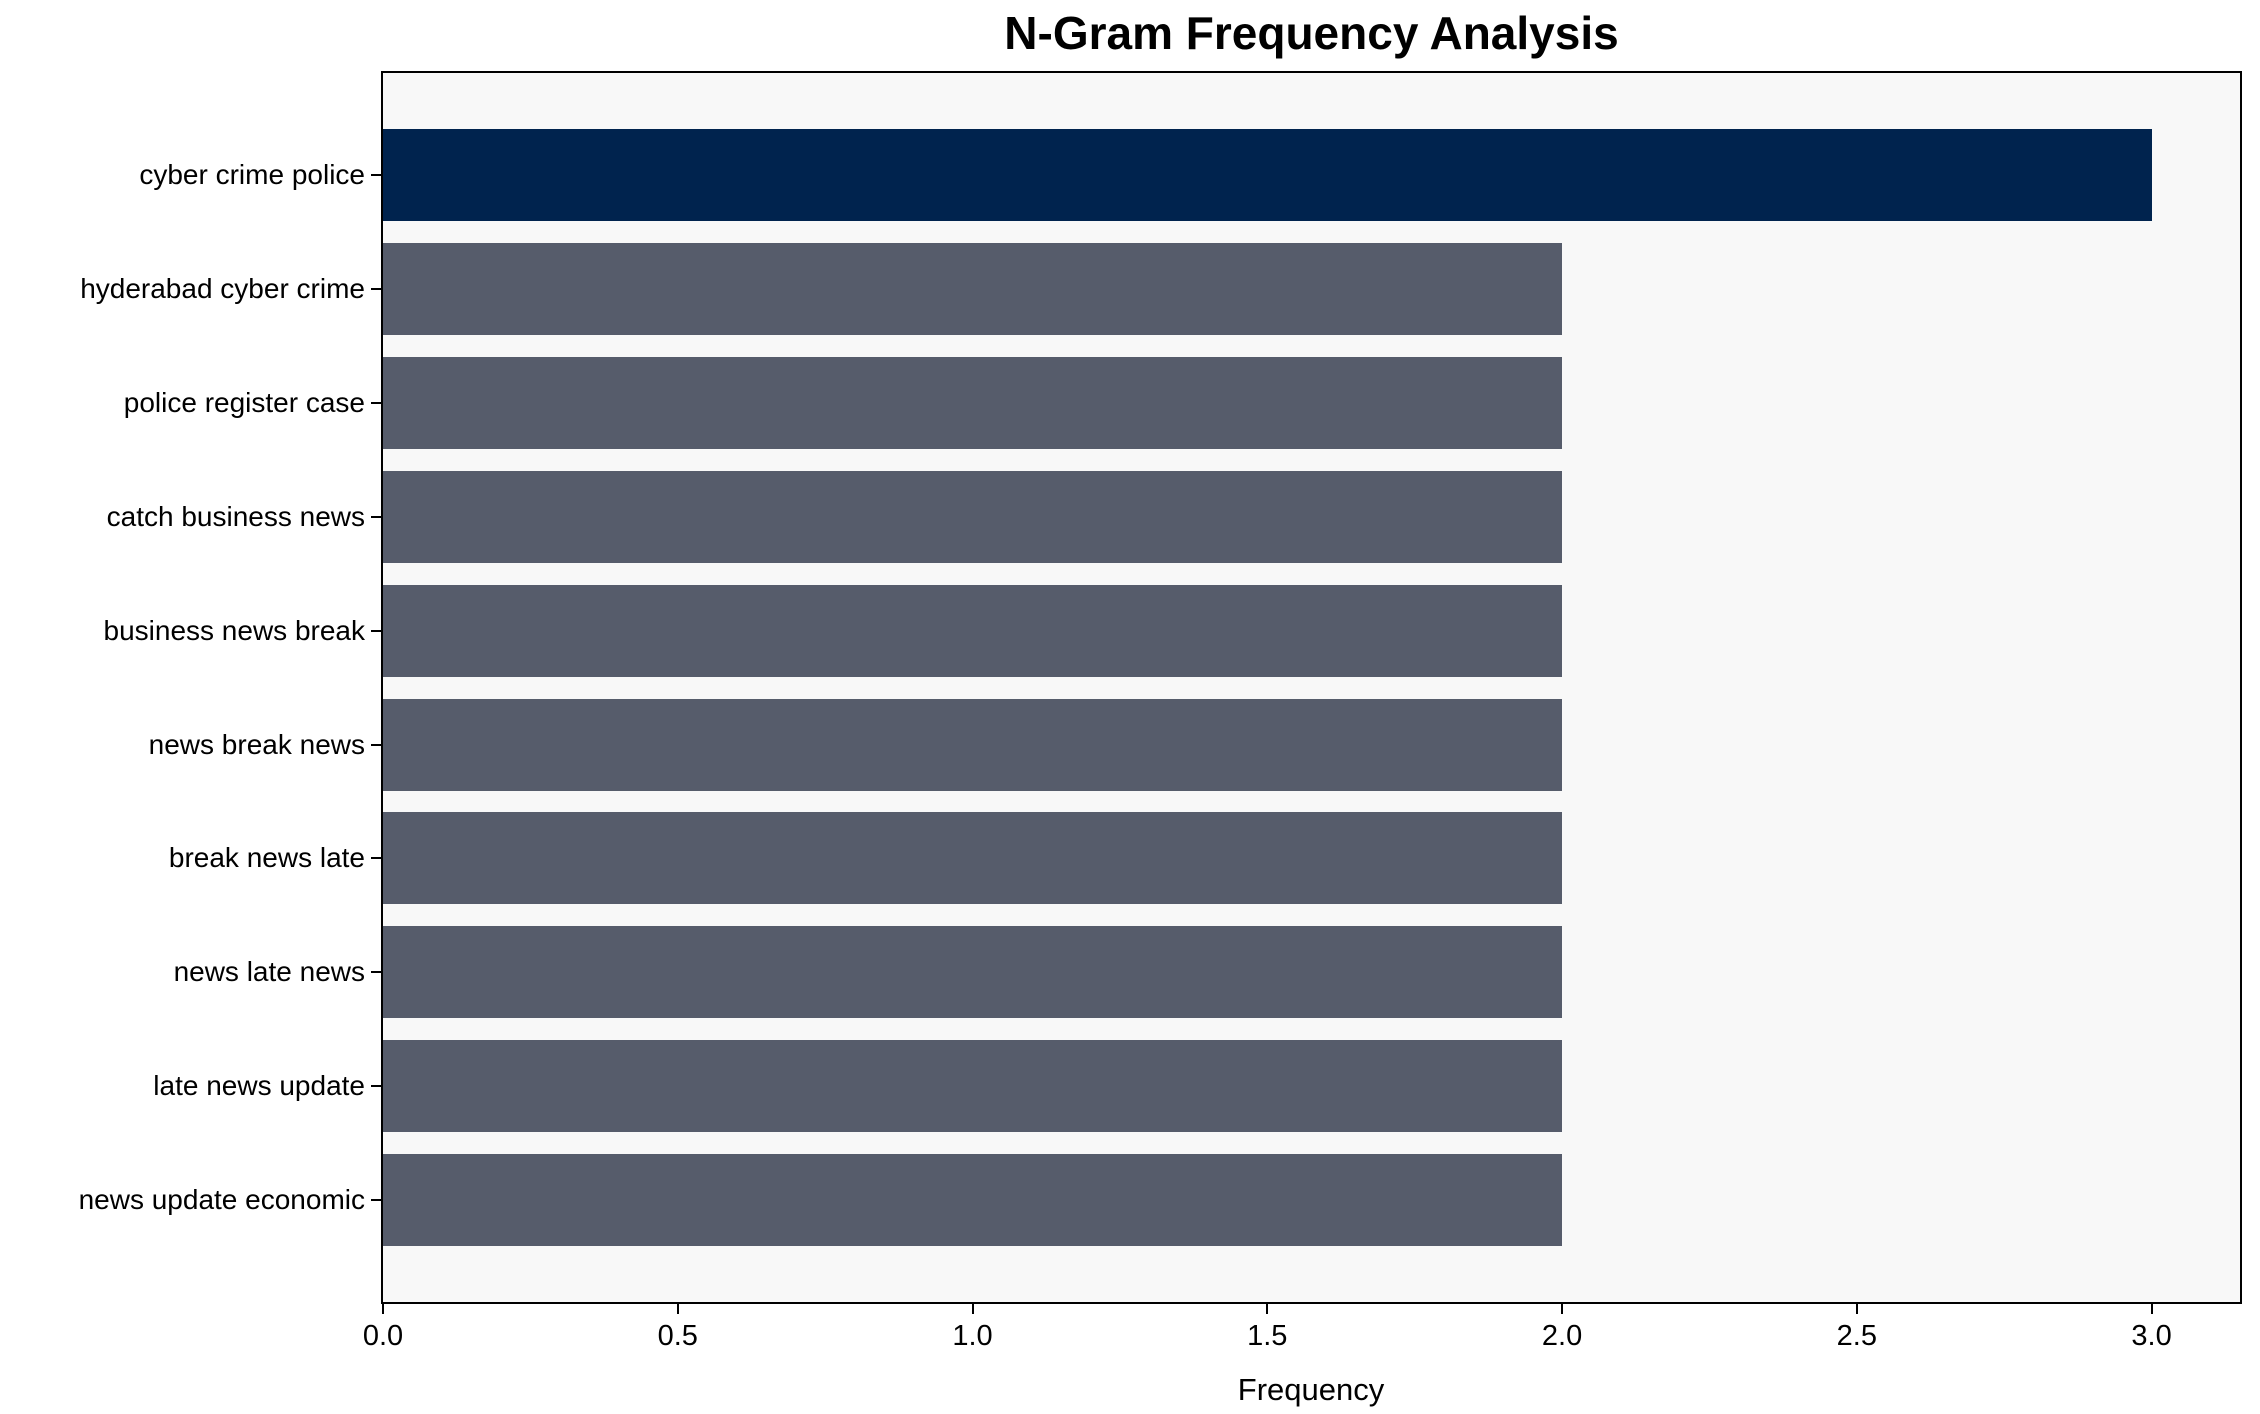  I want to click on x-tick-label: 3.0, so click(2151, 1336).